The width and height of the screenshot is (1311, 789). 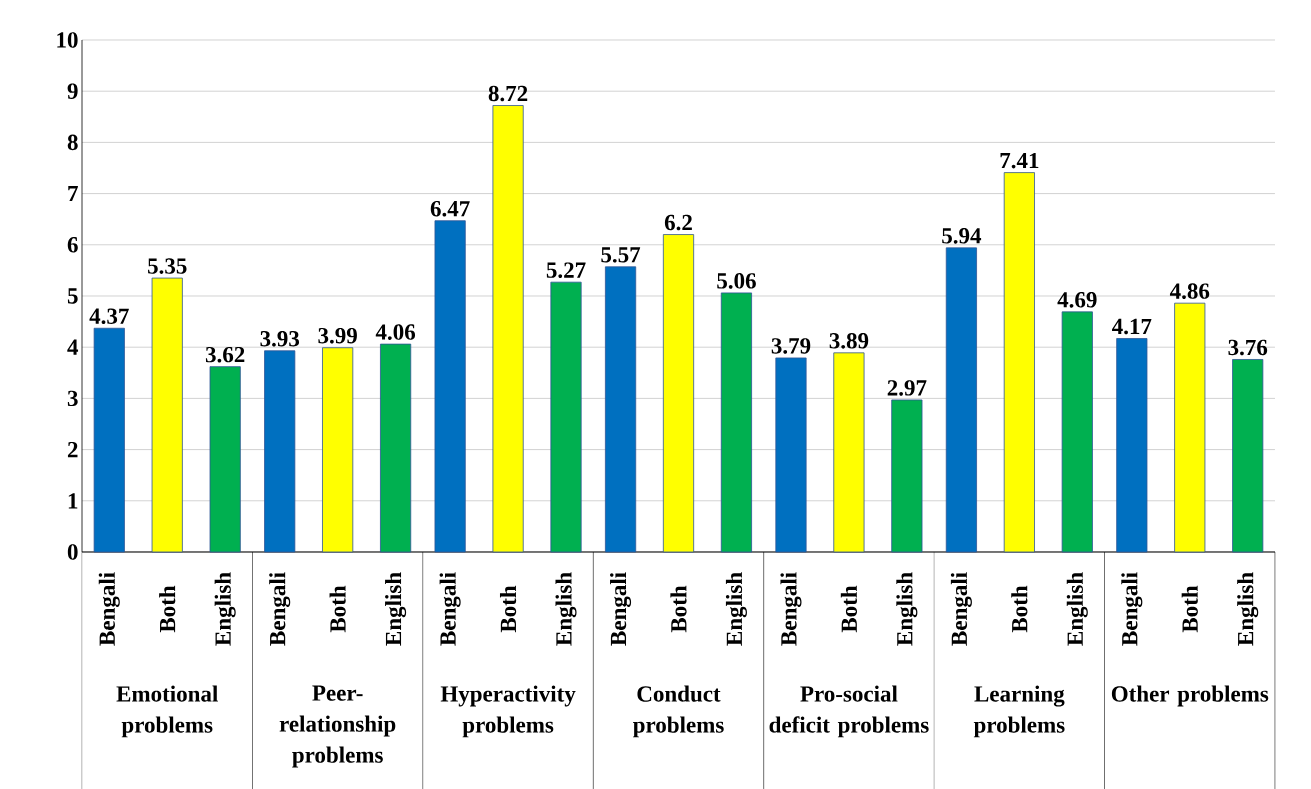 I want to click on data-label: 2.97, so click(x=907, y=388).